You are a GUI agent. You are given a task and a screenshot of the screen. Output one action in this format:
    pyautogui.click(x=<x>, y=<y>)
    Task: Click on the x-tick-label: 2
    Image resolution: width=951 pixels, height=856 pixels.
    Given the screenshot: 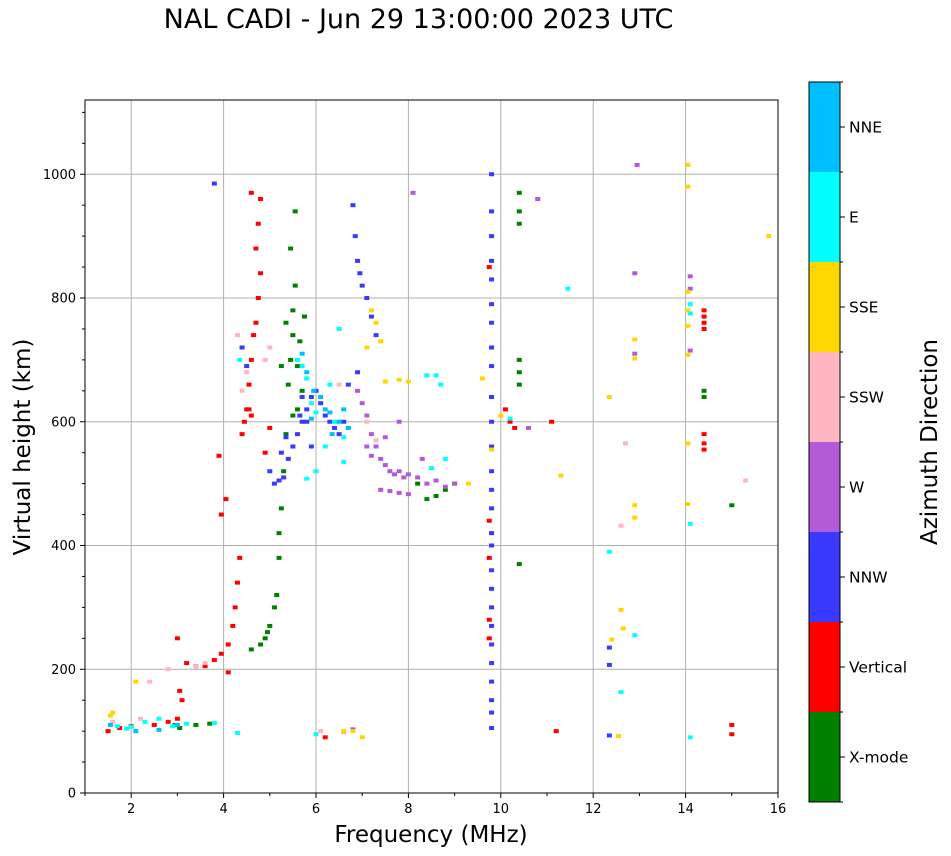 What is the action you would take?
    pyautogui.click(x=131, y=809)
    